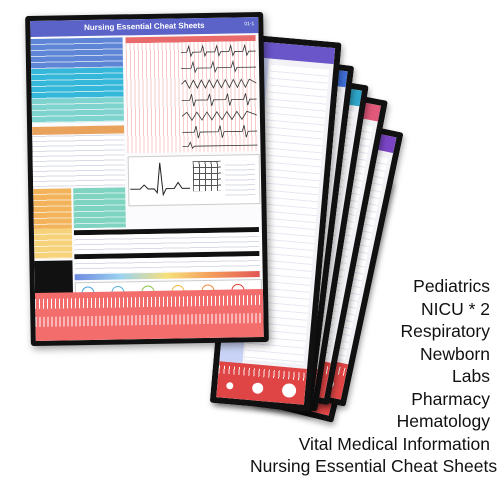 The width and height of the screenshot is (500, 500). Describe the element at coordinates (445, 331) in the screenshot. I see `product-item: Respiratory` at that location.